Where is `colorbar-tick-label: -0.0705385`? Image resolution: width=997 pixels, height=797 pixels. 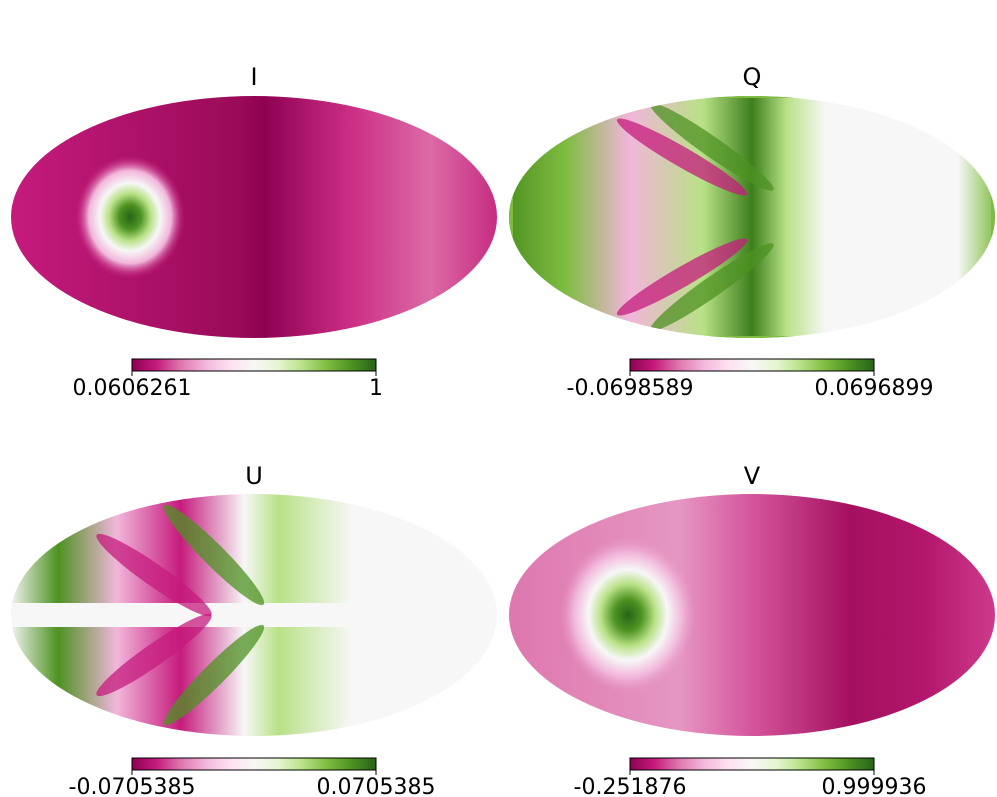
colorbar-tick-label: -0.0705385 is located at coordinates (132, 786).